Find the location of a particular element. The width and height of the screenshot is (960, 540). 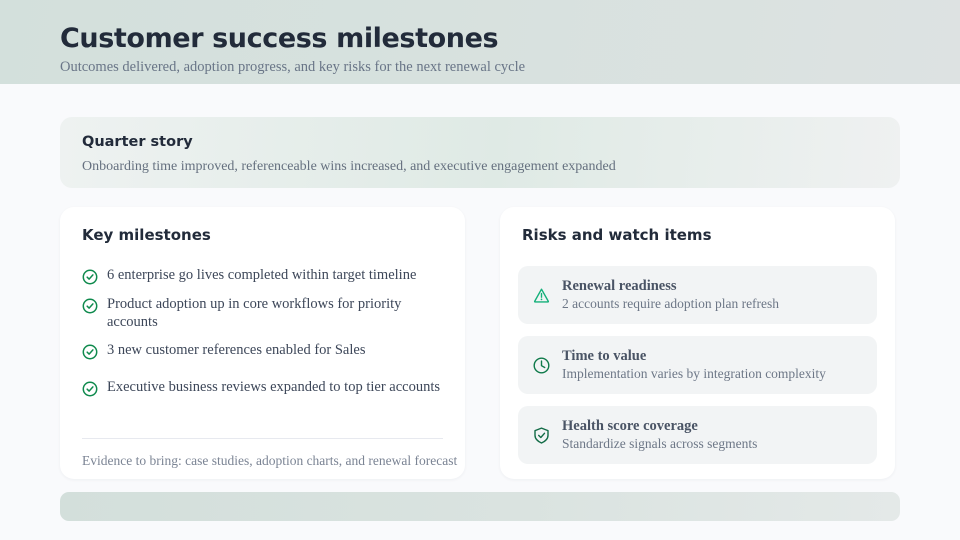

card-divider is located at coordinates (262, 438).